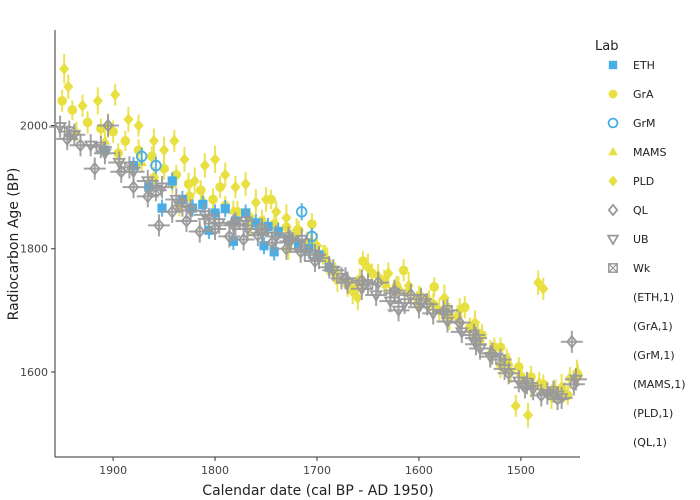  What do you see at coordinates (113, 470) in the screenshot?
I see `x-tick-label: 1900` at bounding box center [113, 470].